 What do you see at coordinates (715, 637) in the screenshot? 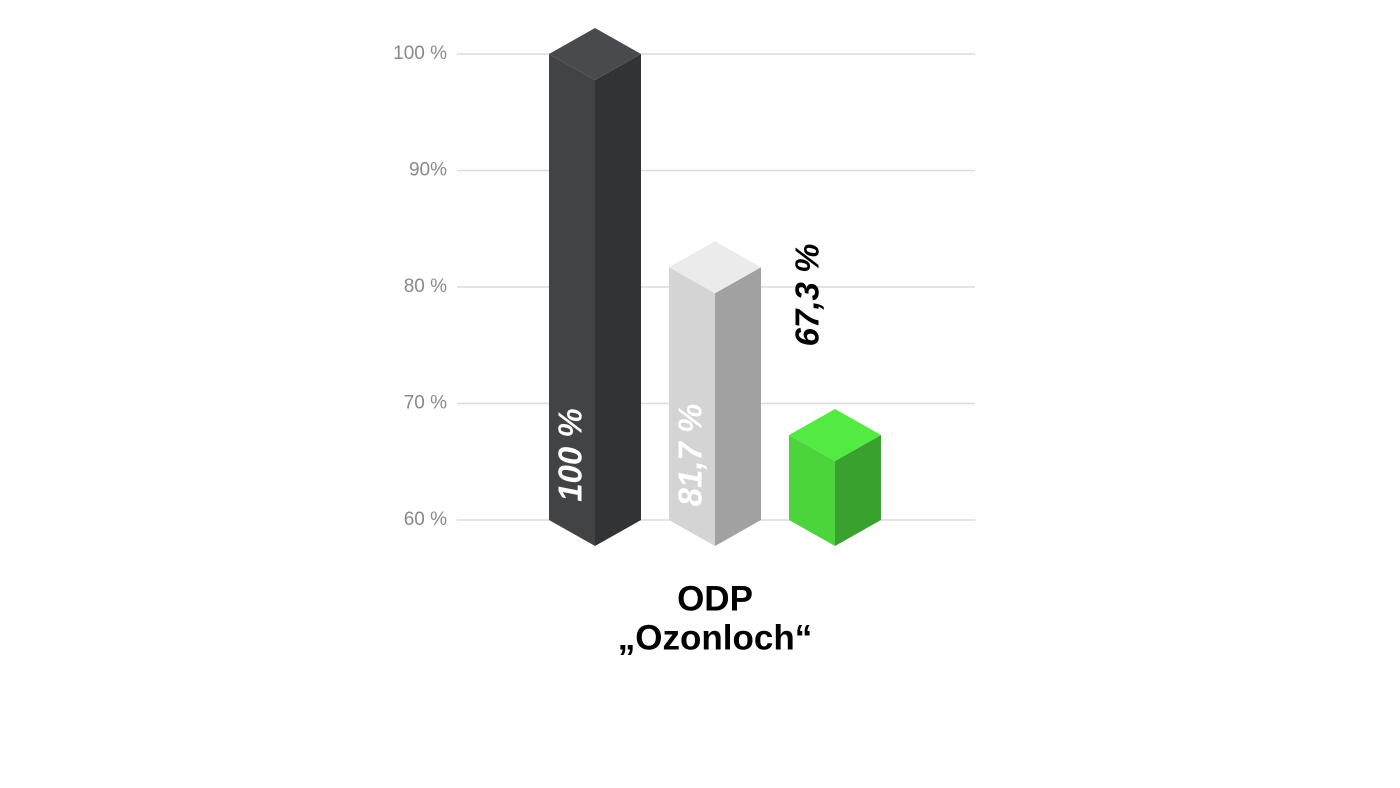
I see `chart-subtitle: „Ozonloch“` at bounding box center [715, 637].